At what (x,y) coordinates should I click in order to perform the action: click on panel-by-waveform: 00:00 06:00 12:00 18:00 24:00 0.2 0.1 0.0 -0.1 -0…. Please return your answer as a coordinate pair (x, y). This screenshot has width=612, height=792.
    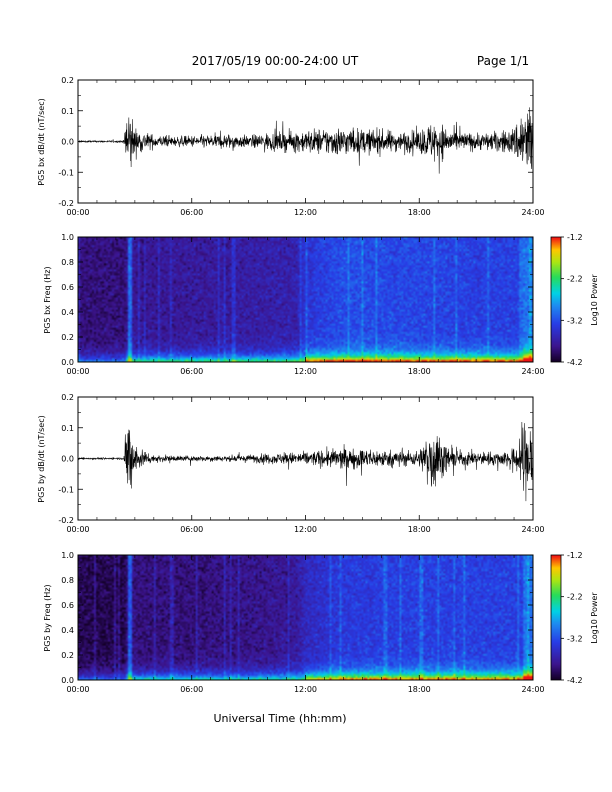
    Looking at the image, I should click on (291, 463).